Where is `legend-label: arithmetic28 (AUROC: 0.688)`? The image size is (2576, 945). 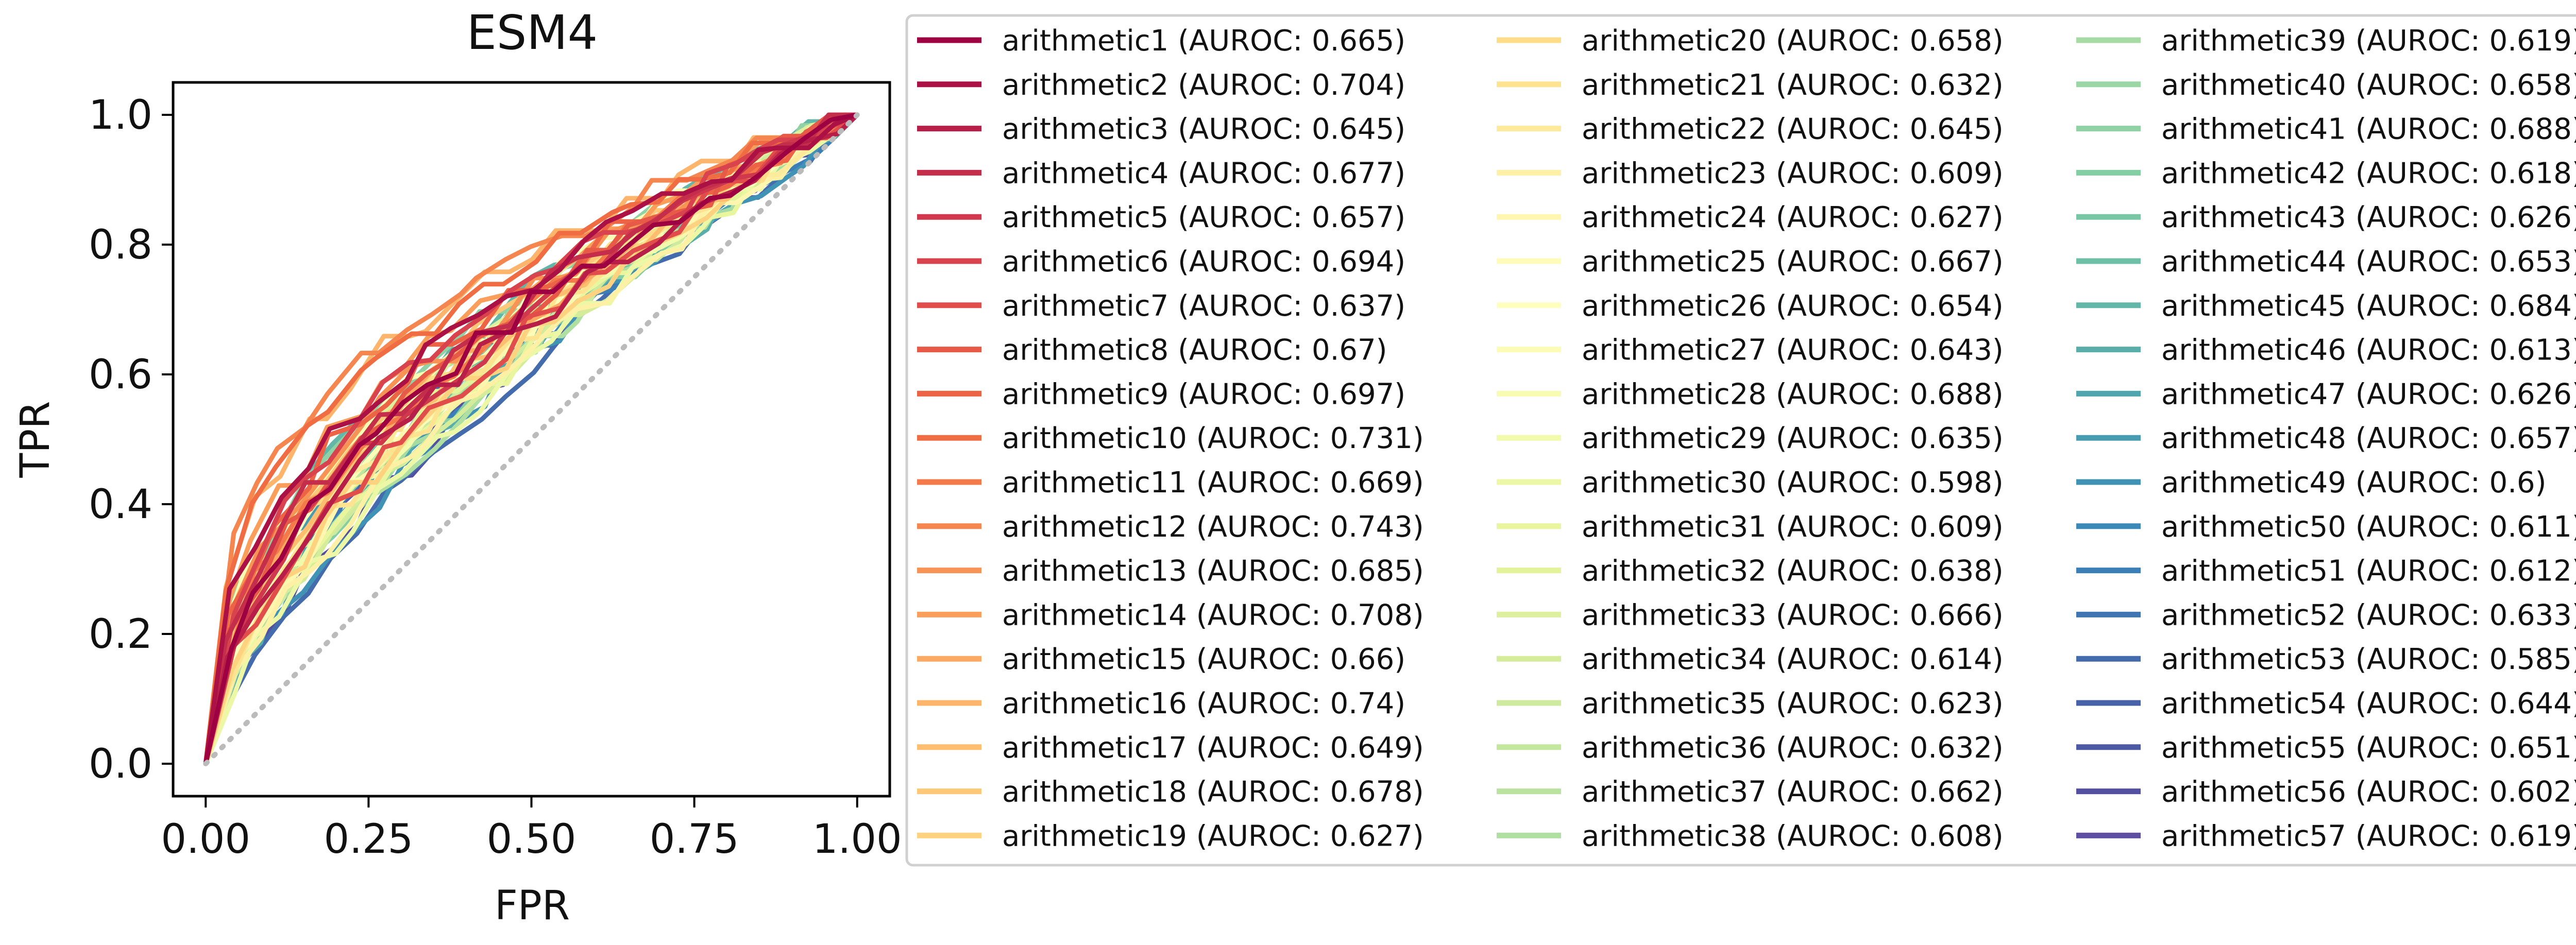 legend-label: arithmetic28 (AUROC: 0.688) is located at coordinates (1793, 394).